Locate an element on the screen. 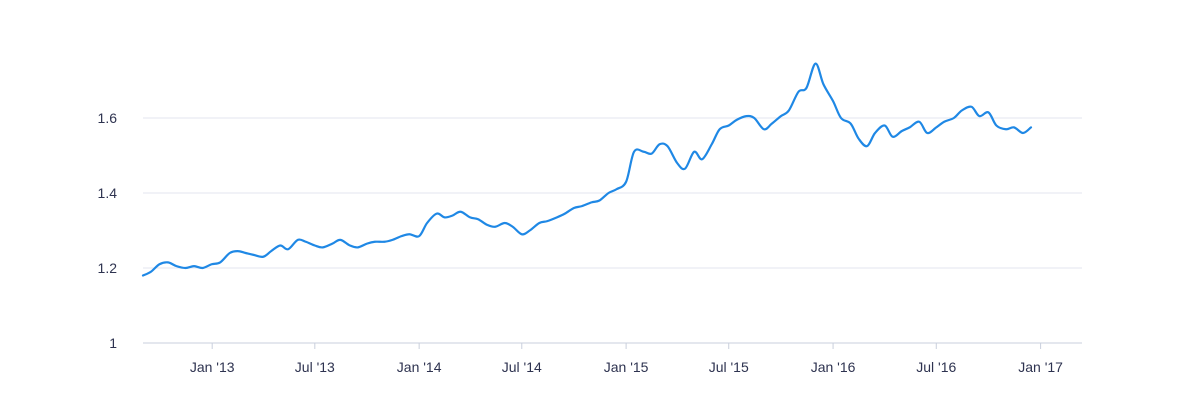  x-tick-label: Jan '14 is located at coordinates (419, 367).